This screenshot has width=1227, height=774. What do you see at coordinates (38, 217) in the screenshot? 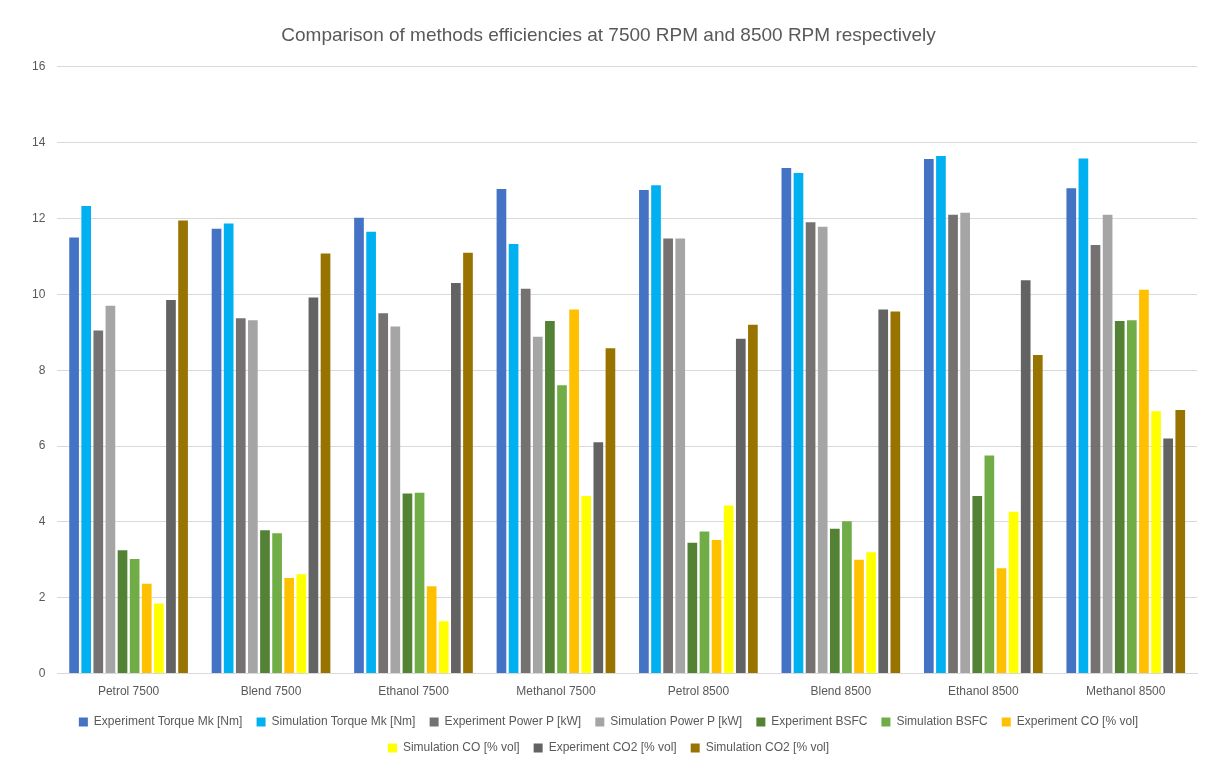
I see `y-tick-label: 12` at bounding box center [38, 217].